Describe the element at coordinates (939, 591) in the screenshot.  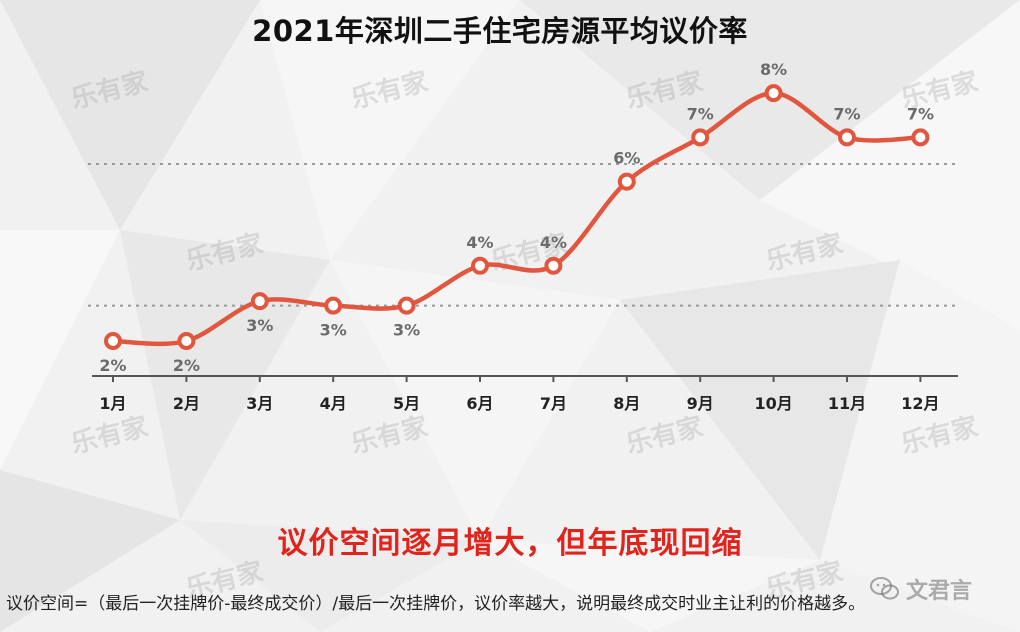
I see `wechat-account-name: 文君言` at that location.